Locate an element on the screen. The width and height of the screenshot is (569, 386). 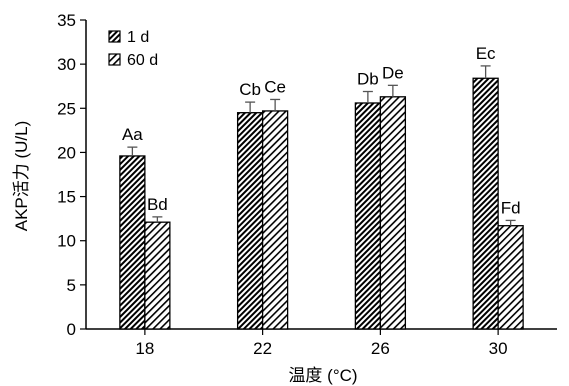
data-label: Ec is located at coordinates (486, 53).